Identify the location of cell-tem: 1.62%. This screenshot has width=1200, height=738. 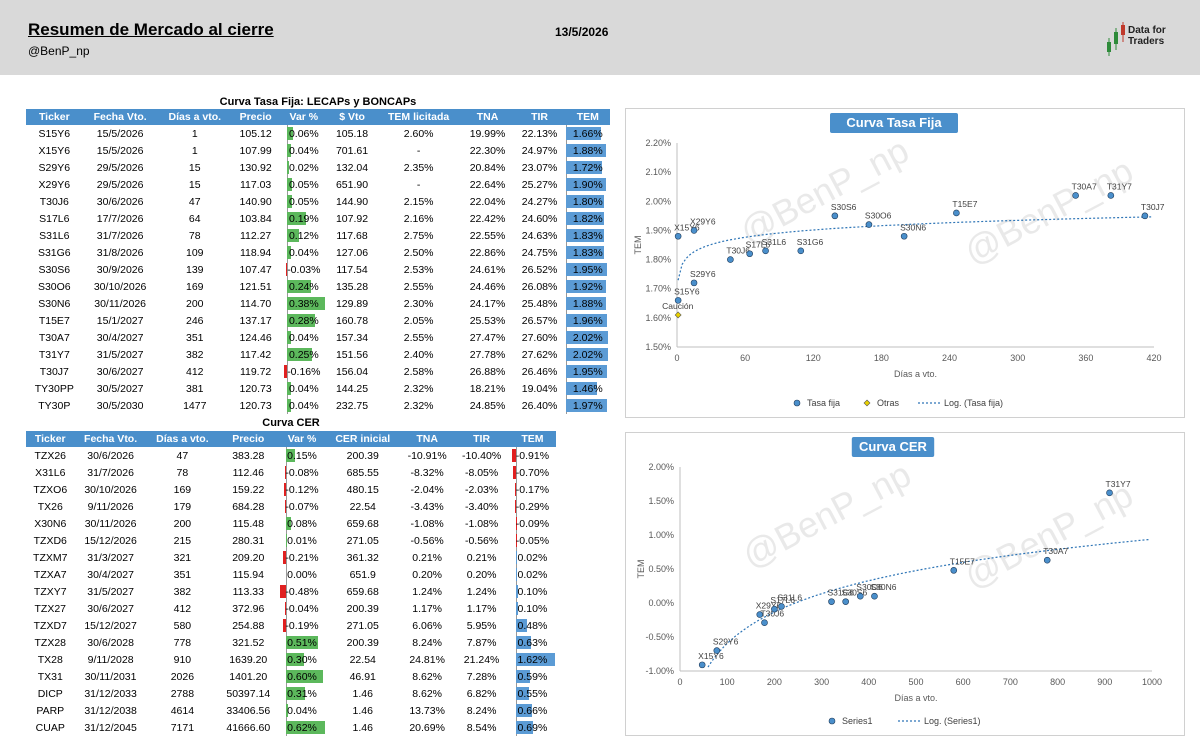
(532, 659).